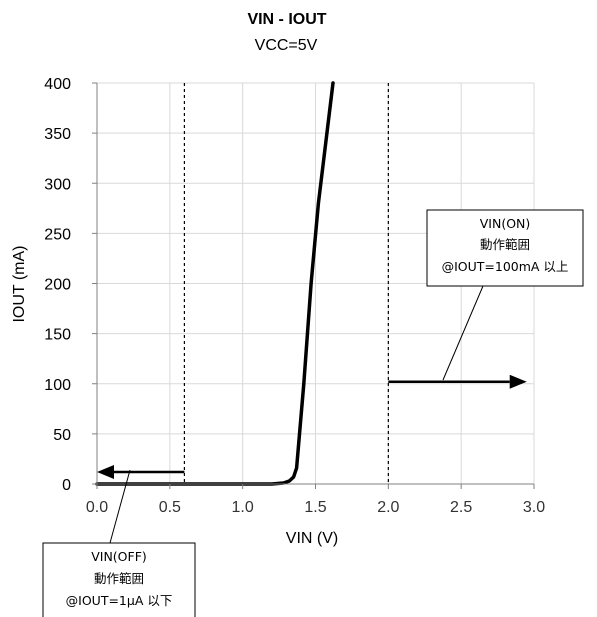 The height and width of the screenshot is (617, 597). I want to click on annotation-box-vin-on, so click(505, 248).